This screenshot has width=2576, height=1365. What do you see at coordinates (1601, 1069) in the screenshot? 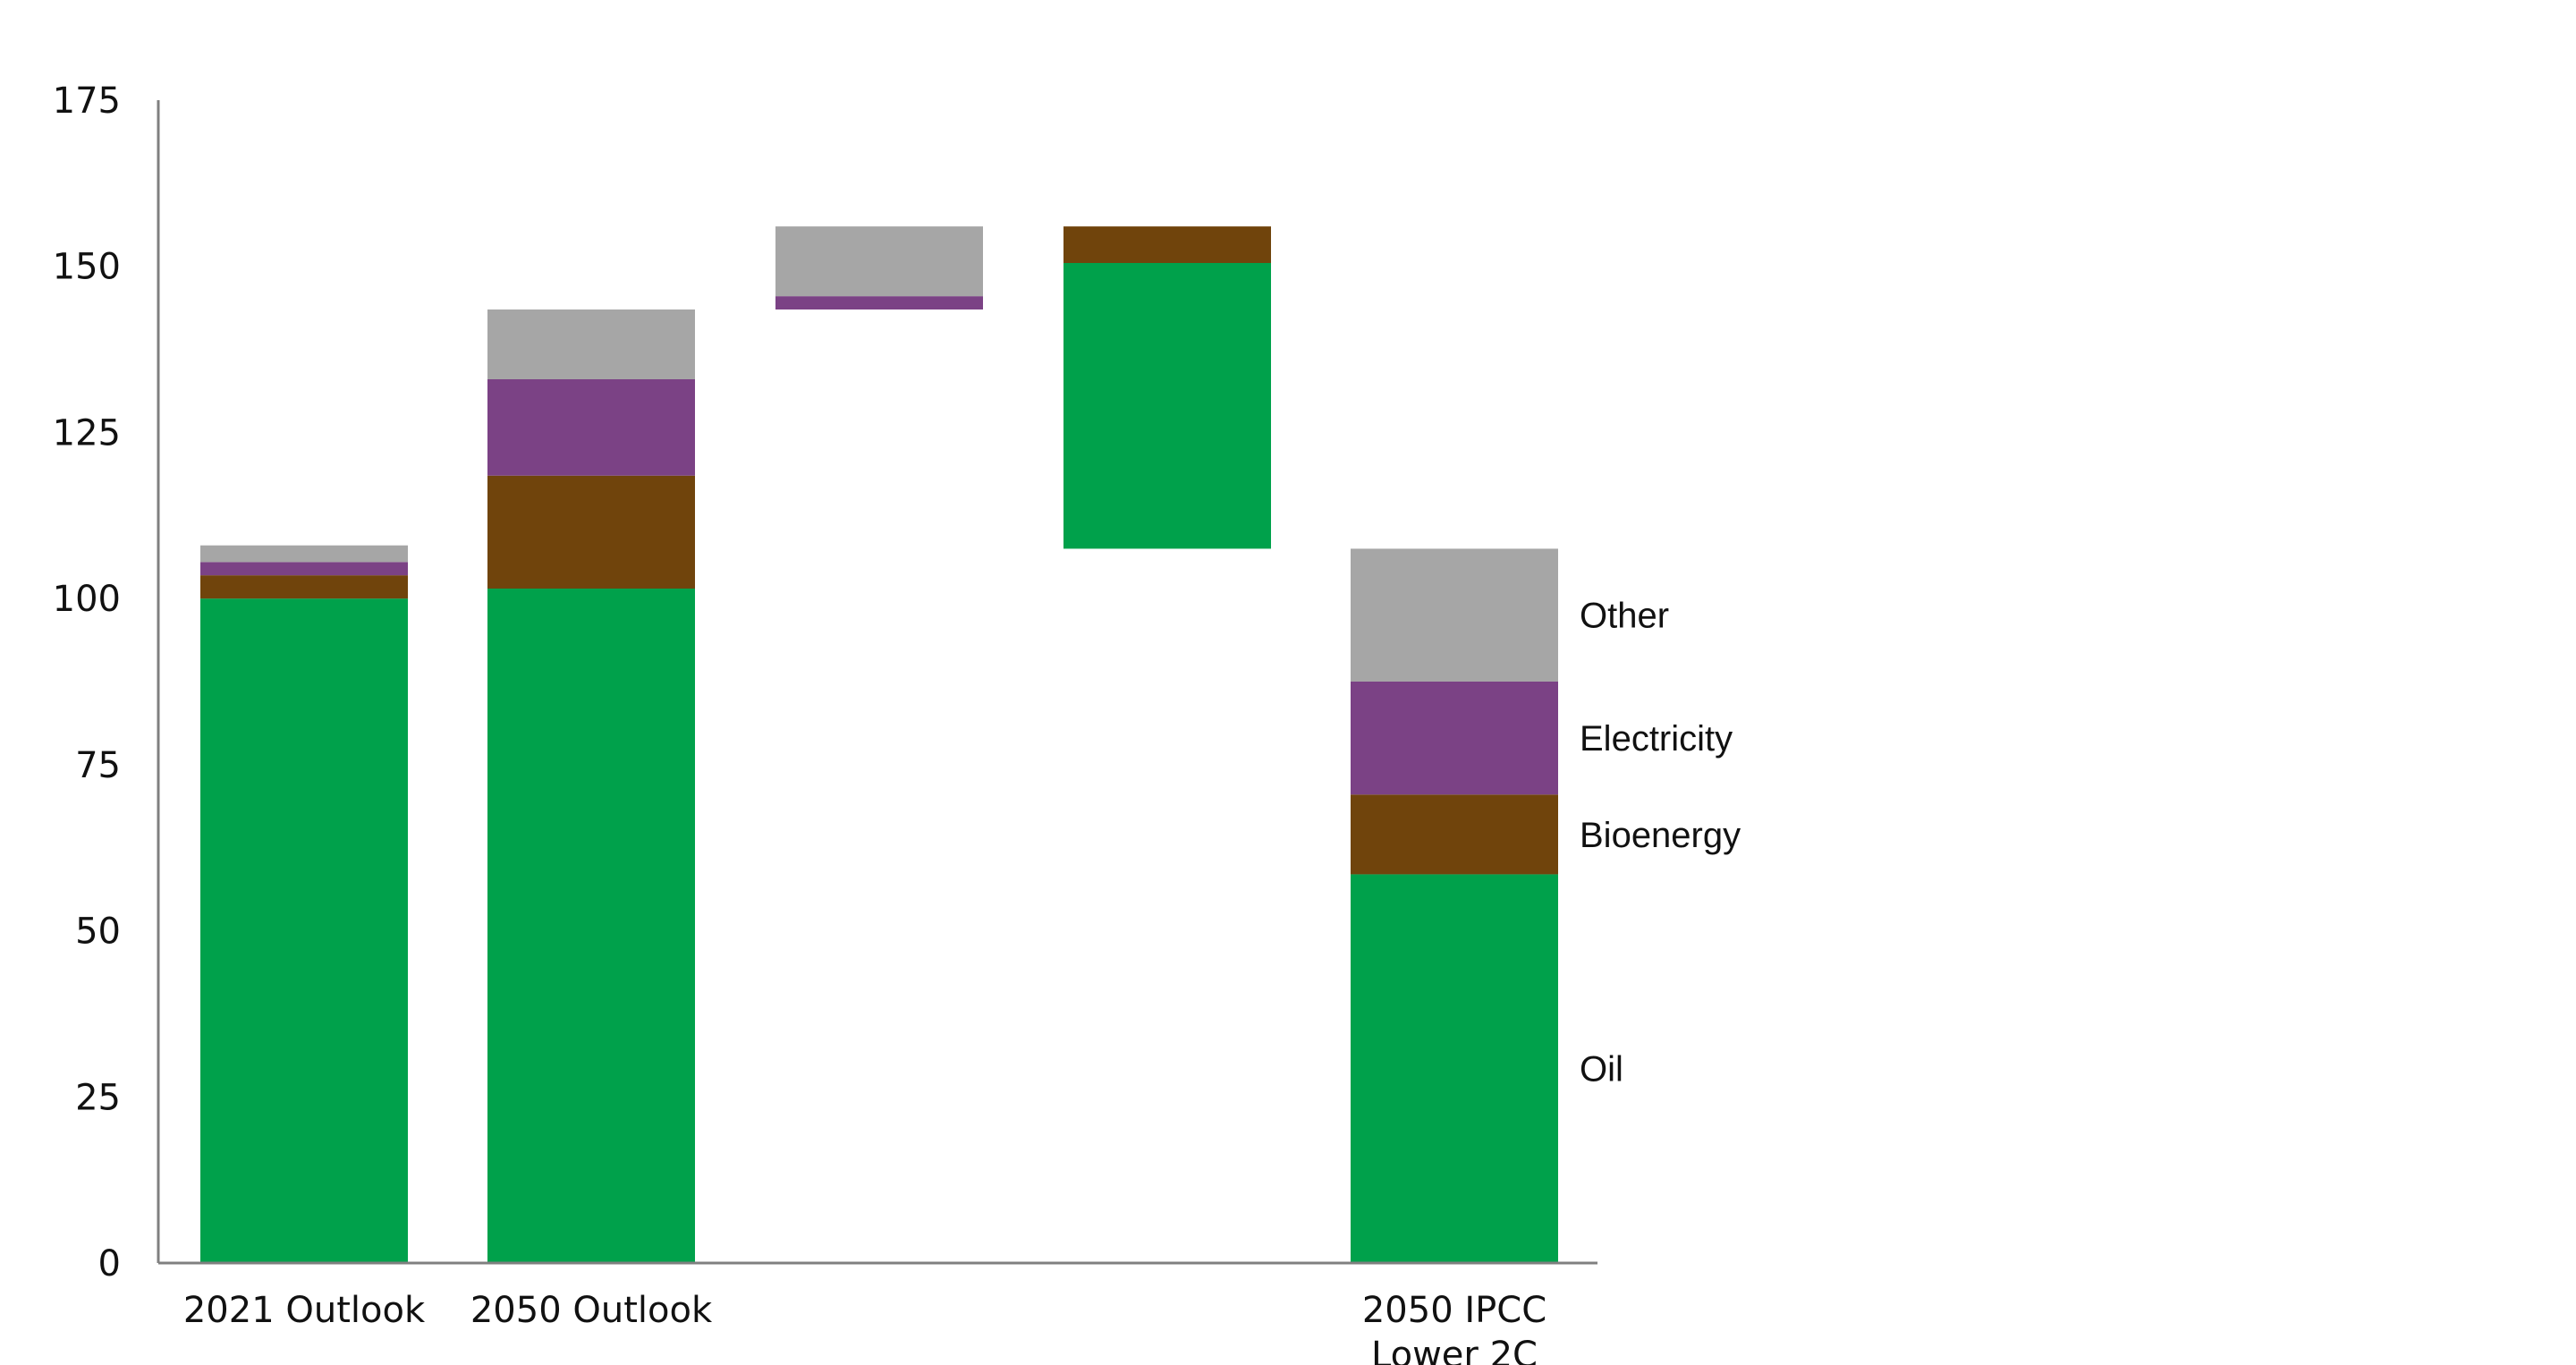
I see `legend-label-oil: Oil` at bounding box center [1601, 1069].